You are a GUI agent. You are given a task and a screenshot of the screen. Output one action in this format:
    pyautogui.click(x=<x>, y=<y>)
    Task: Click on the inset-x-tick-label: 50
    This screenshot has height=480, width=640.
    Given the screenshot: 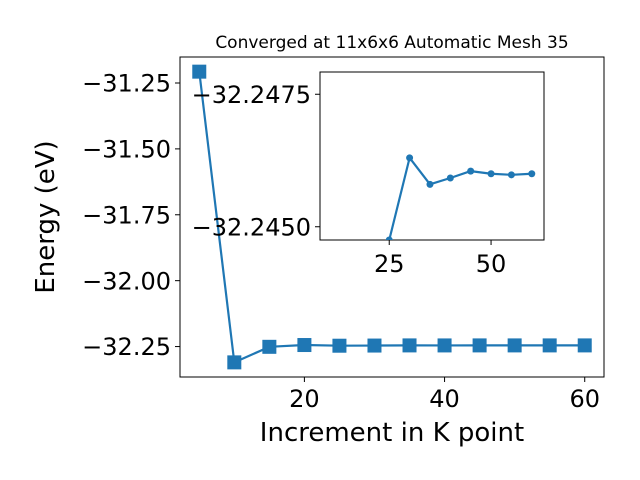 What is the action you would take?
    pyautogui.click(x=491, y=264)
    